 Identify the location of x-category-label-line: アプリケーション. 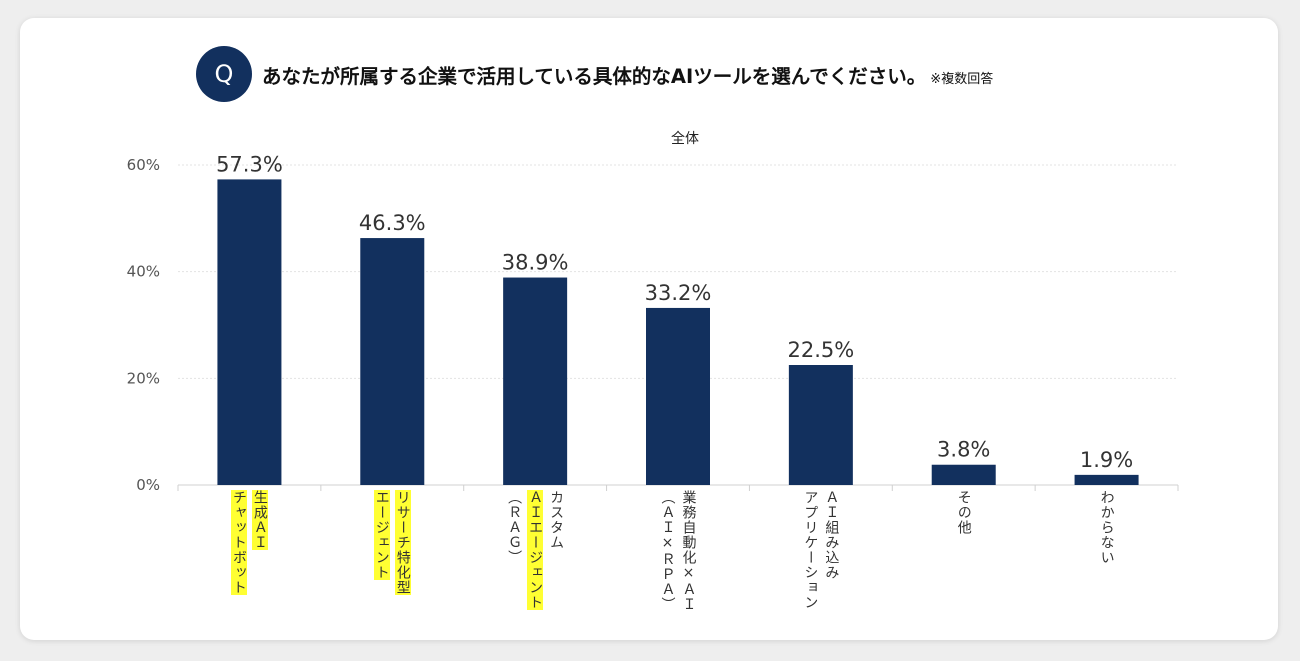
(810, 550).